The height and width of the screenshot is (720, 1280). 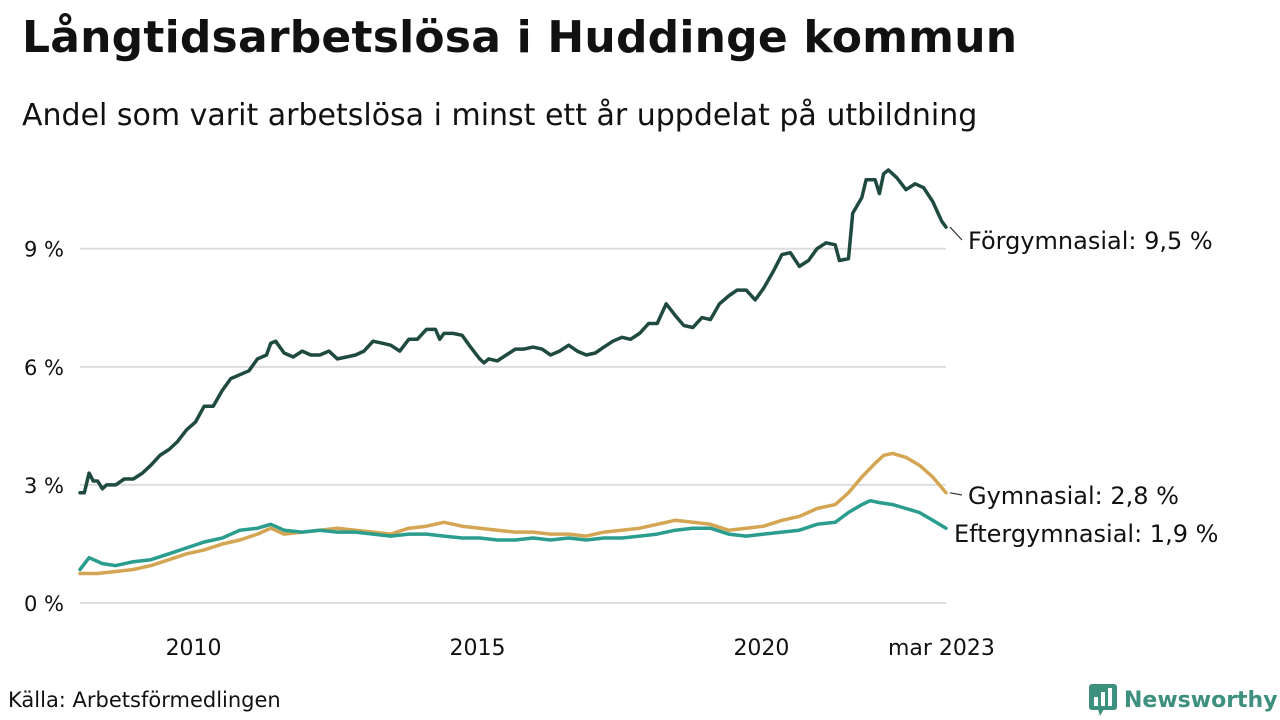 I want to click on y-tick-label: 0 %, so click(x=44, y=604).